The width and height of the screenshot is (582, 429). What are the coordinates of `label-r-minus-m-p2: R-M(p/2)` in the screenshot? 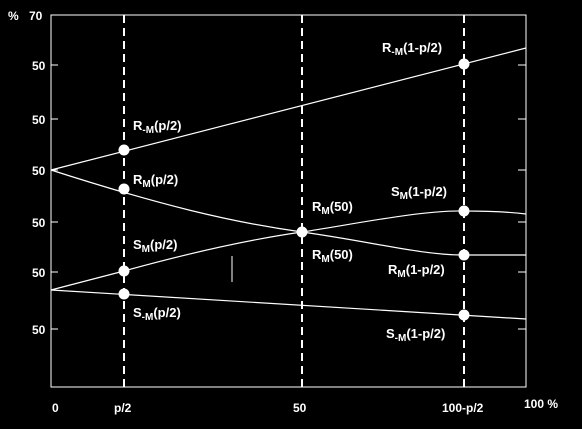 It's located at (157, 127).